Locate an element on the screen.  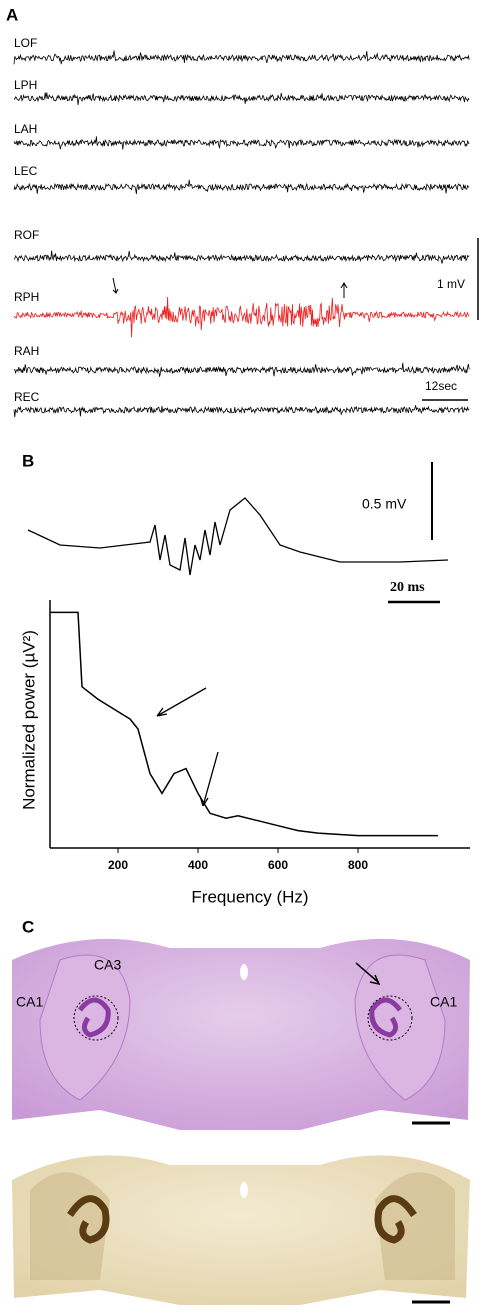
lfp-trace is located at coordinates (238, 536).